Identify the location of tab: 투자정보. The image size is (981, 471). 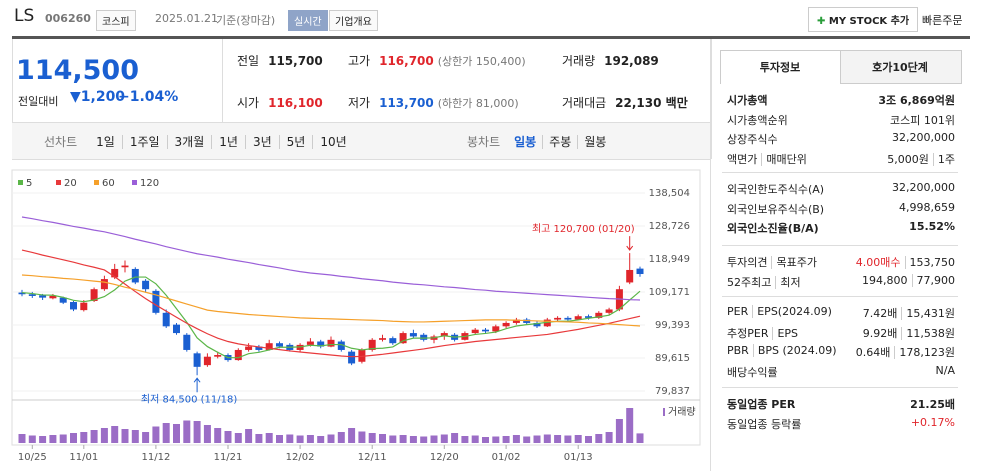
(780, 67).